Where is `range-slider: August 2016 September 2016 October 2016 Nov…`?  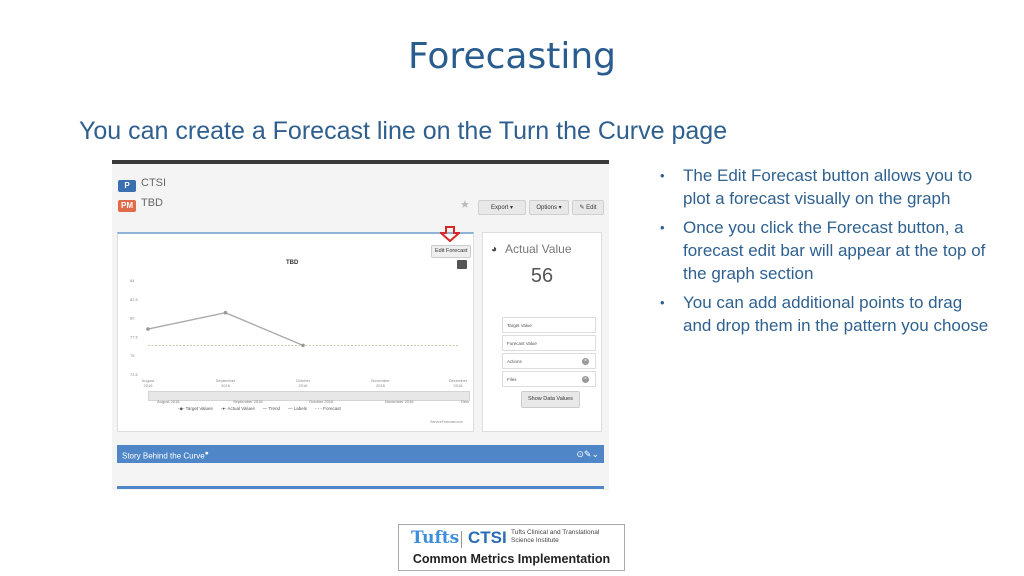
range-slider: August 2016 September 2016 October 2016 Nov… is located at coordinates (319, 397).